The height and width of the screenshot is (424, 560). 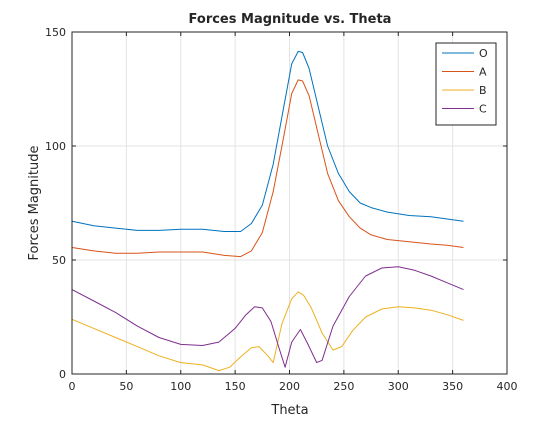 What do you see at coordinates (483, 90) in the screenshot?
I see `legend-entry-b: B` at bounding box center [483, 90].